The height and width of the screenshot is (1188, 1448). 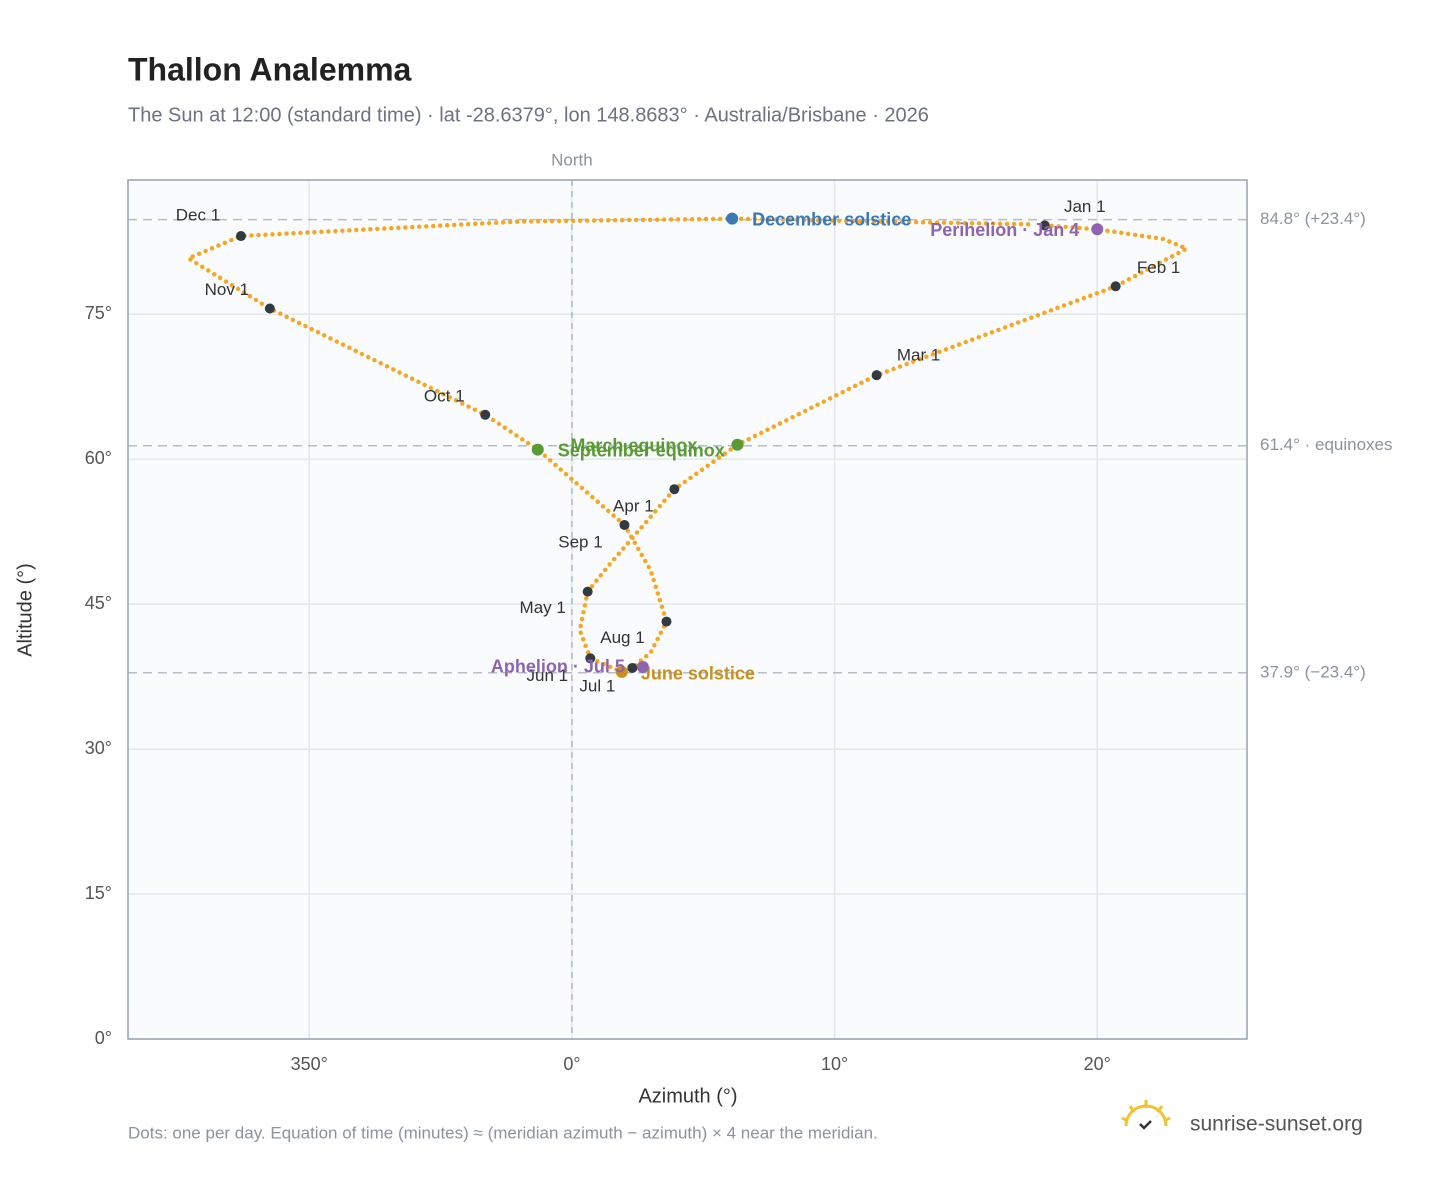 What do you see at coordinates (1313, 671) in the screenshot?
I see `reference-label: 37.9° (−23.4°)` at bounding box center [1313, 671].